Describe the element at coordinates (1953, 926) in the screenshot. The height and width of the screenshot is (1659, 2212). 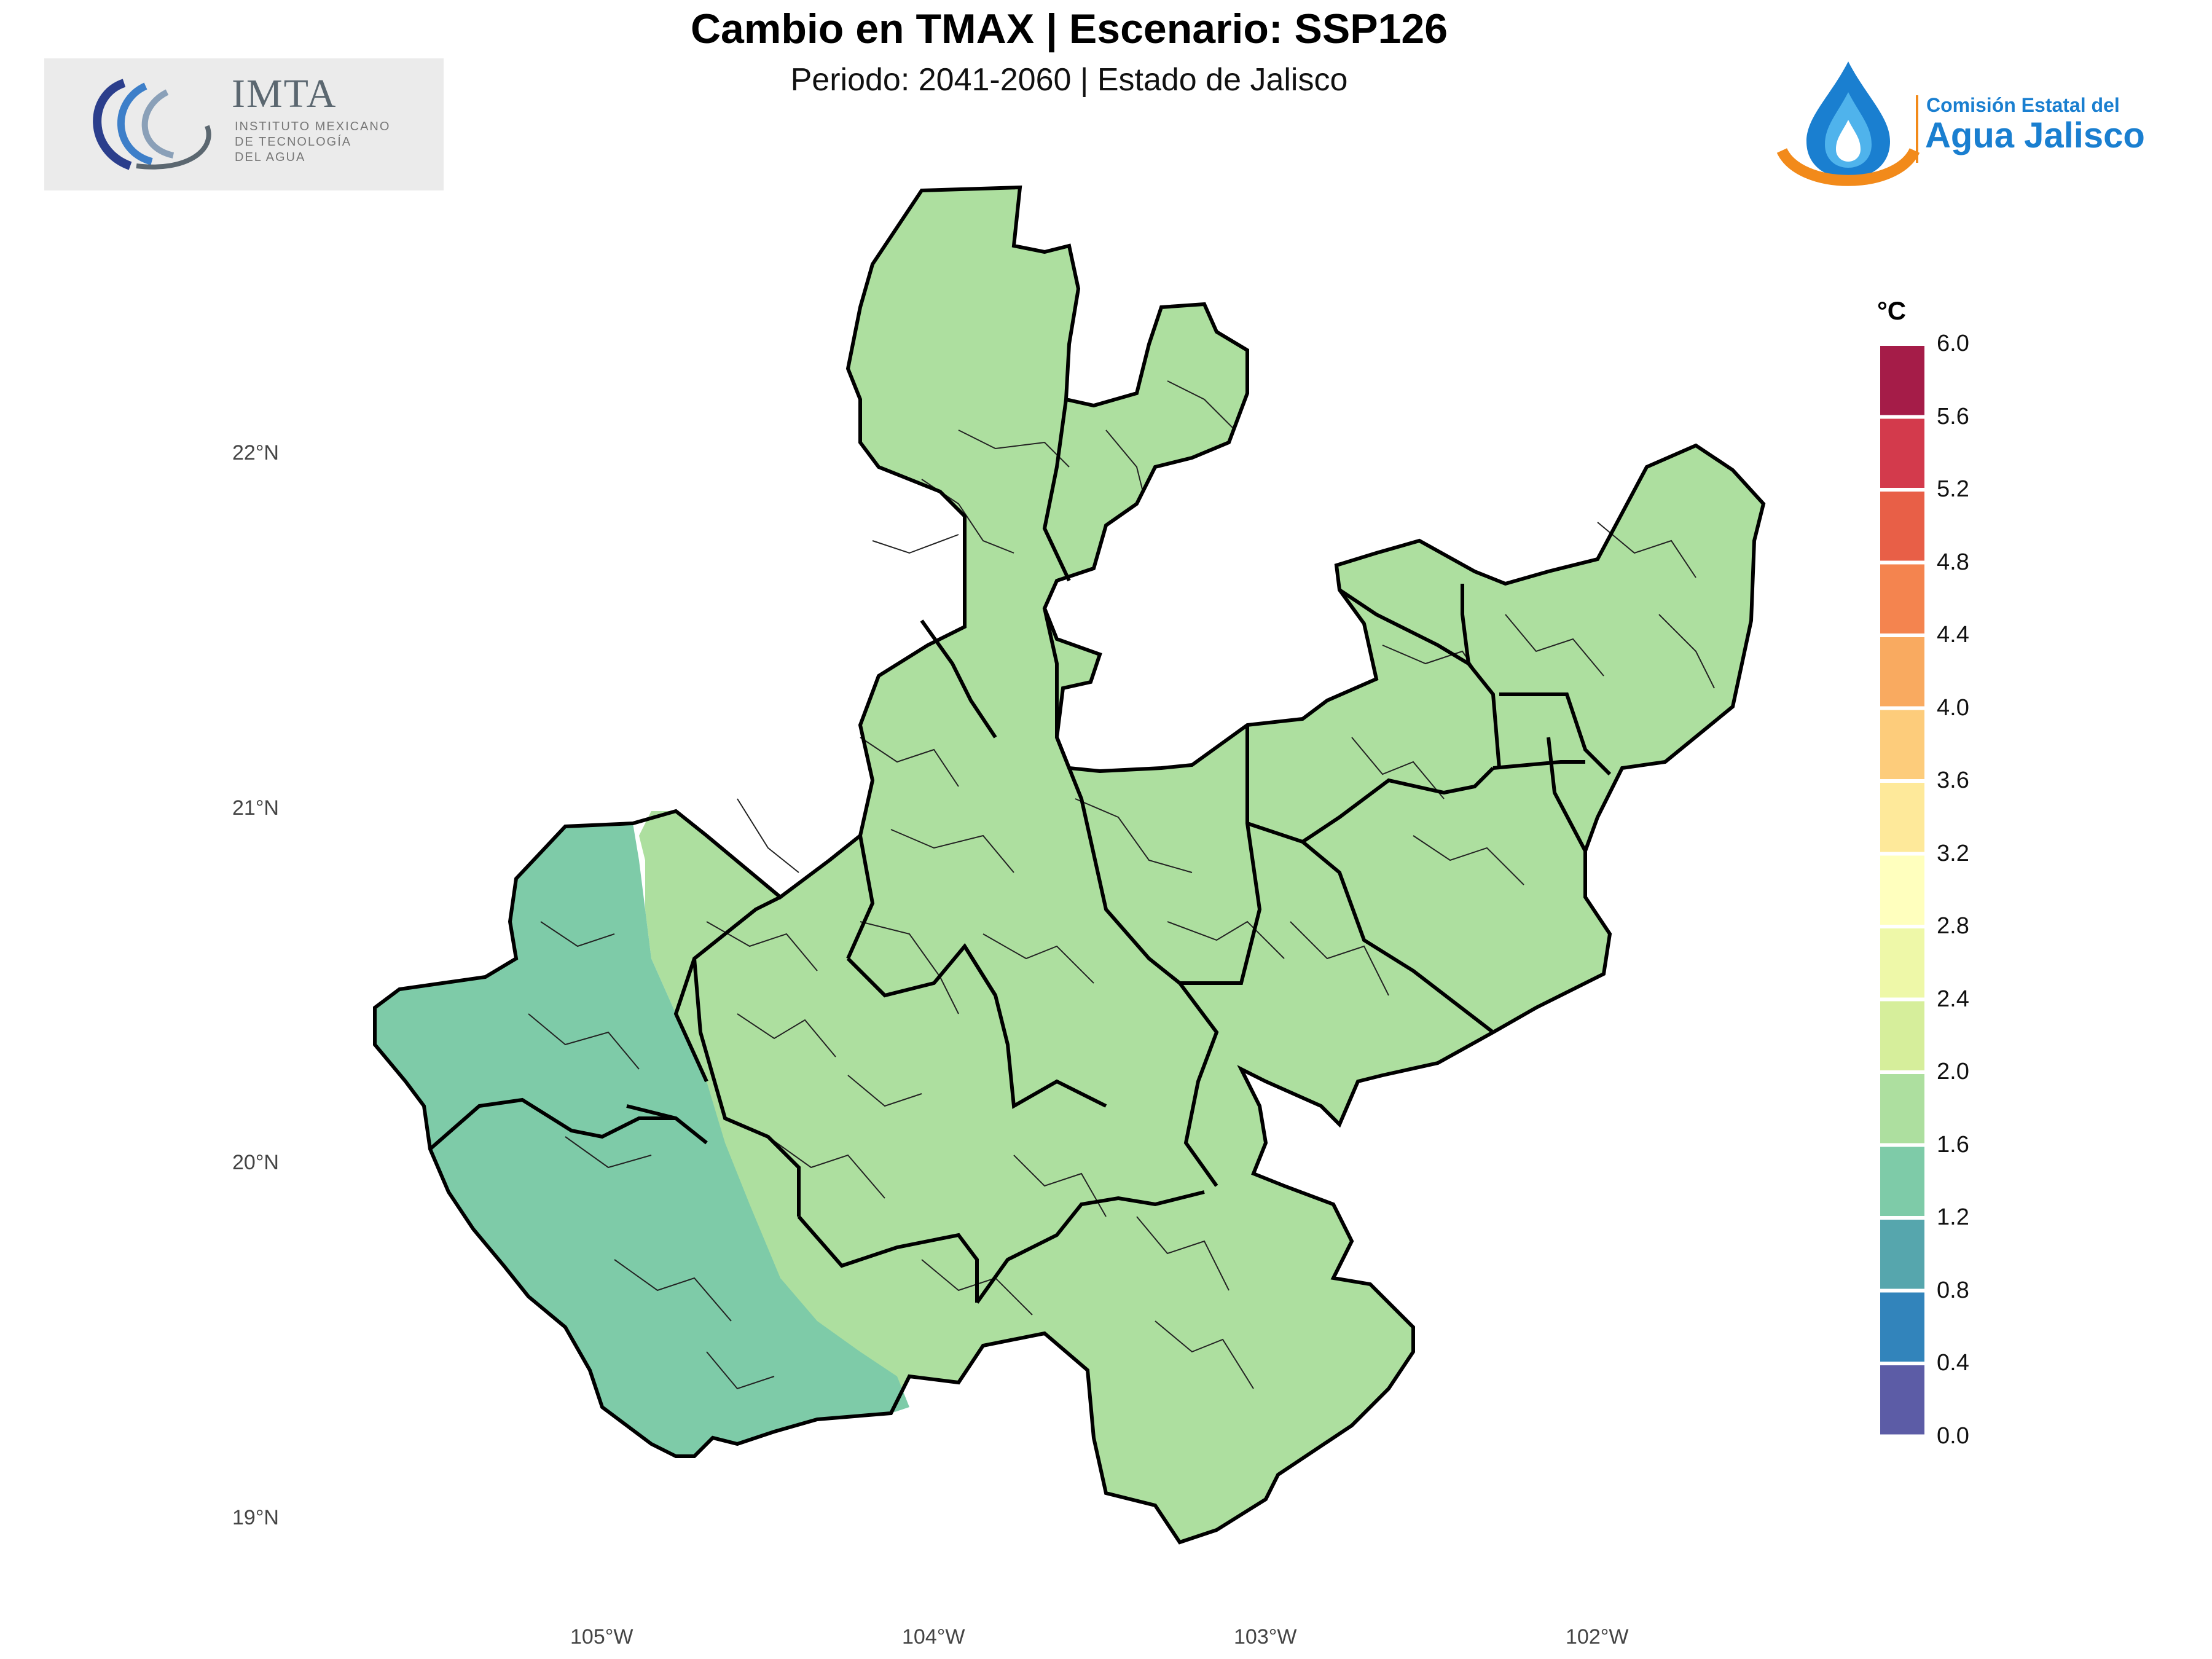
I see `legend-tick-label: 2.8` at that location.